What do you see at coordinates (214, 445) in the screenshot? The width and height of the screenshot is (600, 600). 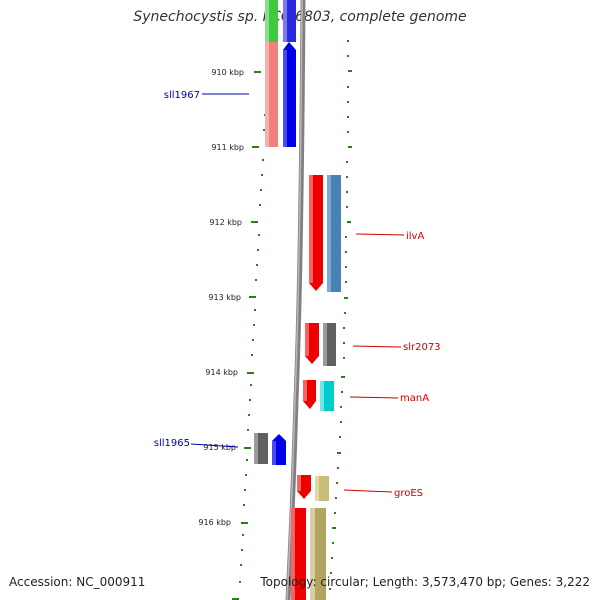 I see `leader-sll1965` at bounding box center [214, 445].